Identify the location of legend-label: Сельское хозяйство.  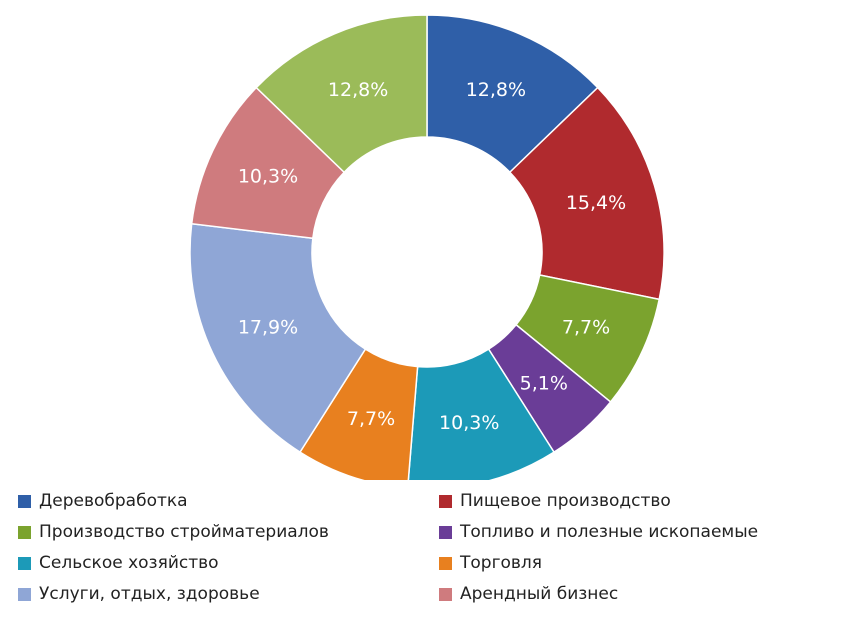
(129, 563).